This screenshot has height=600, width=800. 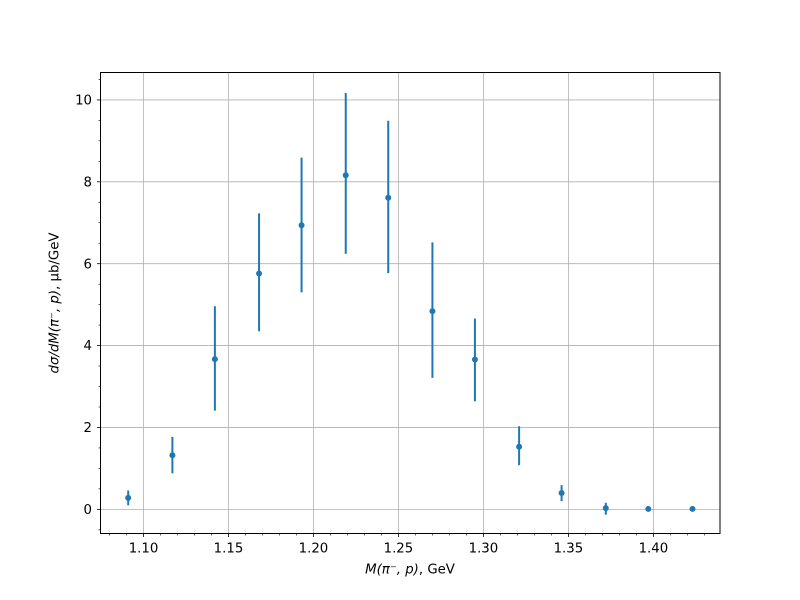 I want to click on y-axis-label-math: dσ/dM(π⁻, p), so click(x=55, y=331).